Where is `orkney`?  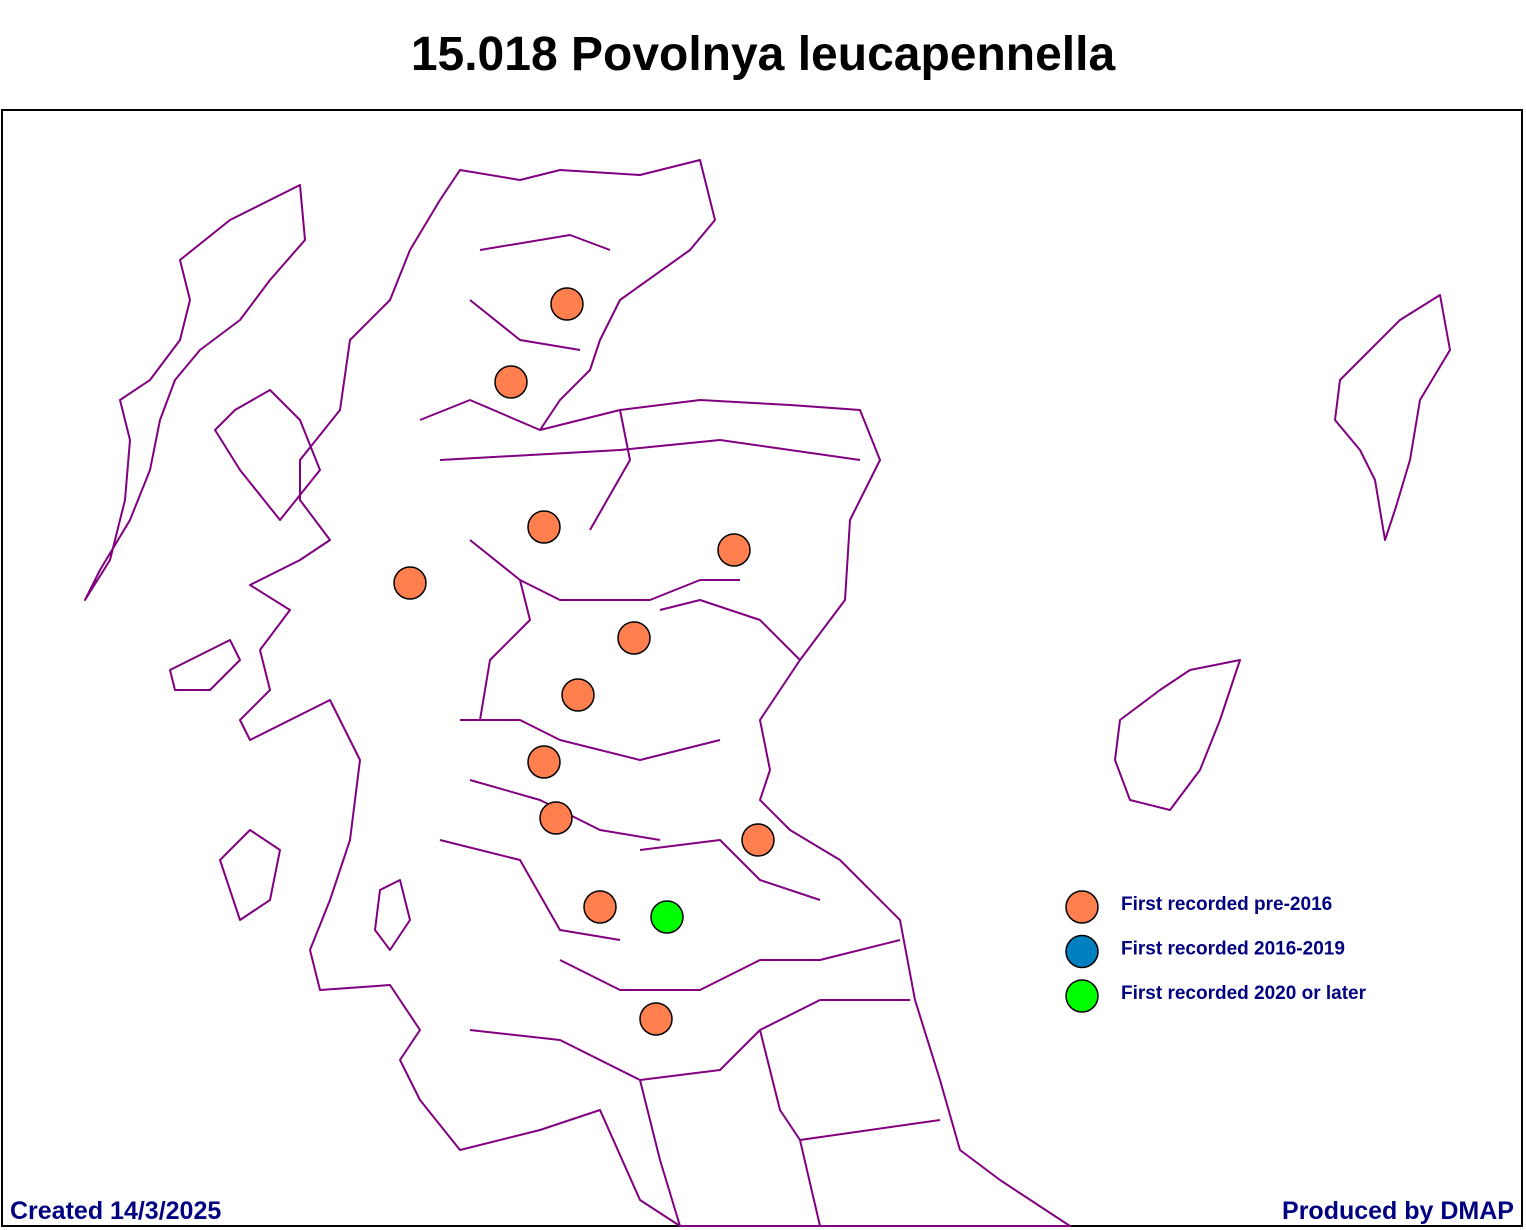
orkney is located at coordinates (1177, 735).